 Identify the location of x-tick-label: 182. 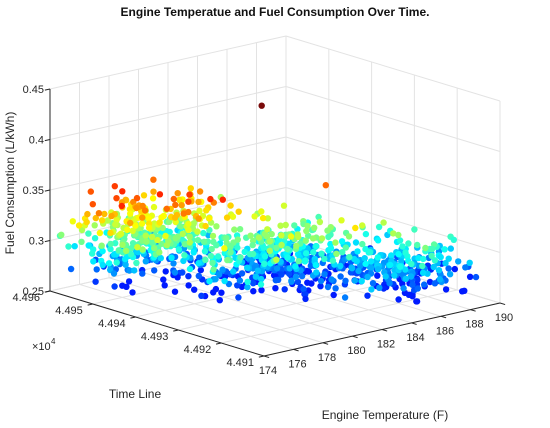
(386, 345).